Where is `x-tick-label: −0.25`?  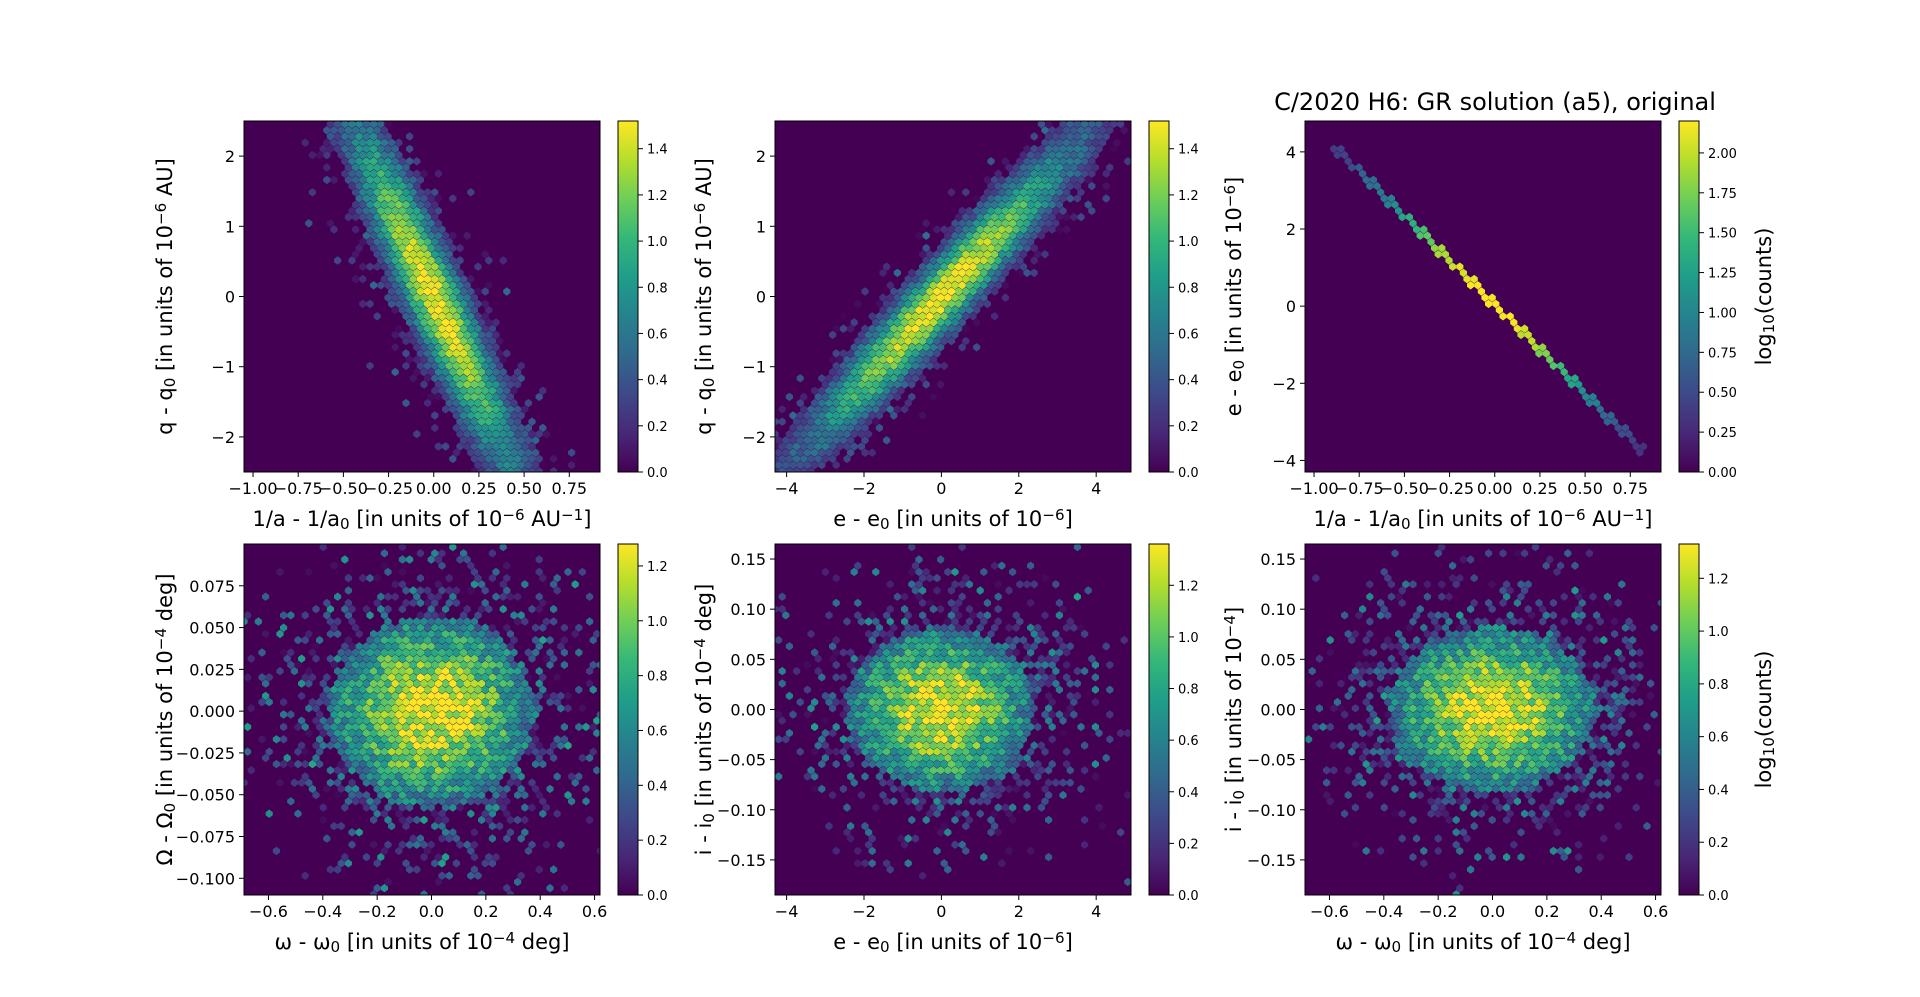
x-tick-label: −0.25 is located at coordinates (1449, 488).